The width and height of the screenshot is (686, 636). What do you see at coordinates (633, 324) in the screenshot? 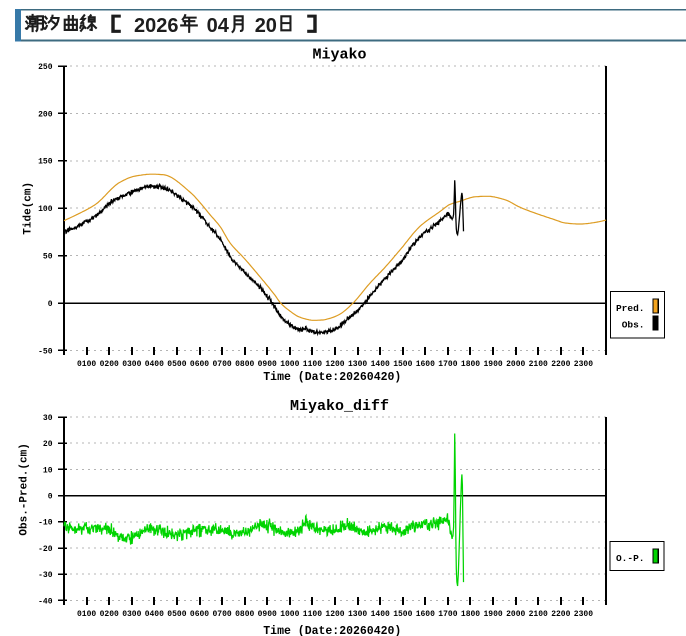
I see `svg-text: Obs.` at bounding box center [633, 324].